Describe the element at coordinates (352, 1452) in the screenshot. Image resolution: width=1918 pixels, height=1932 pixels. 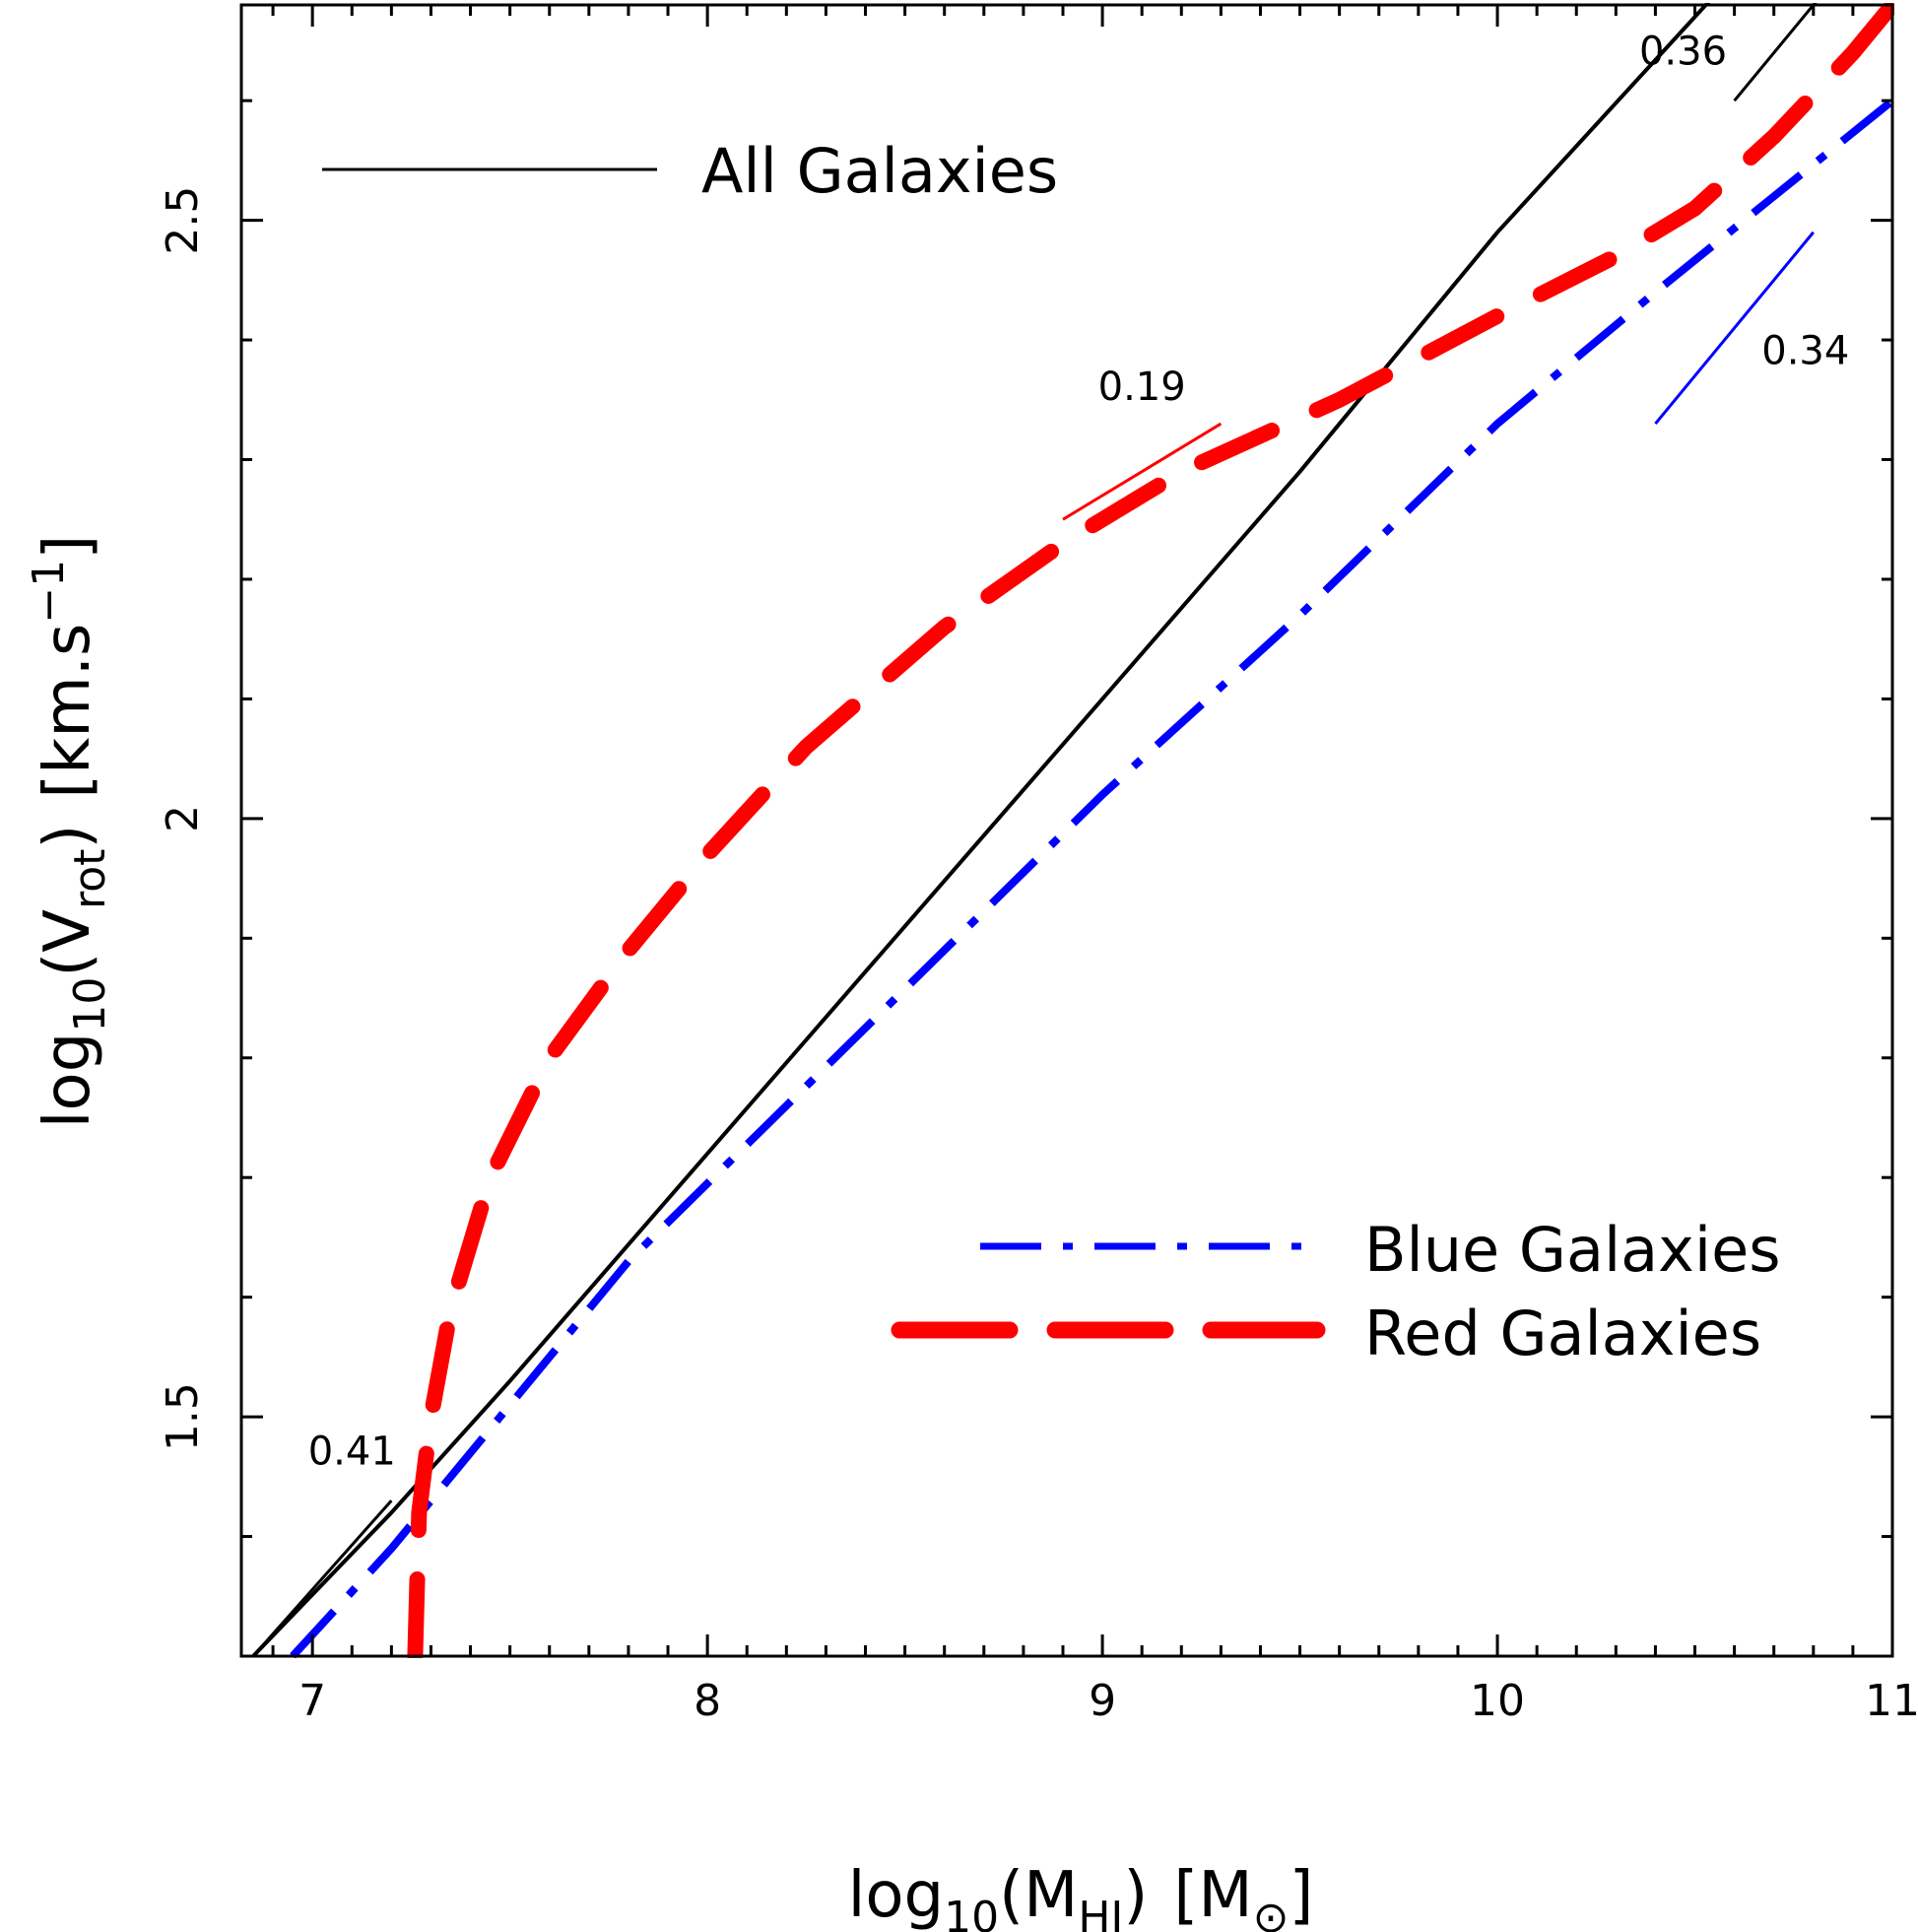
I see `slope-marker-label: 0.41` at that location.